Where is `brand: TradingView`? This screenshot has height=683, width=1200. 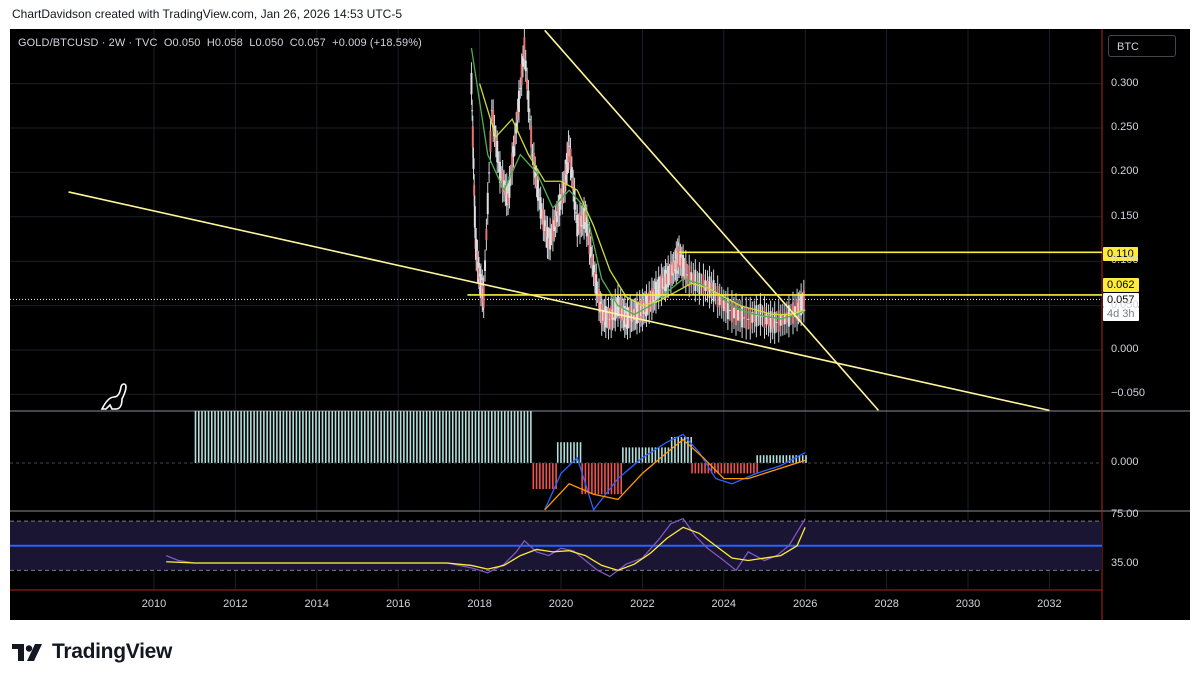
brand: TradingView is located at coordinates (92, 652).